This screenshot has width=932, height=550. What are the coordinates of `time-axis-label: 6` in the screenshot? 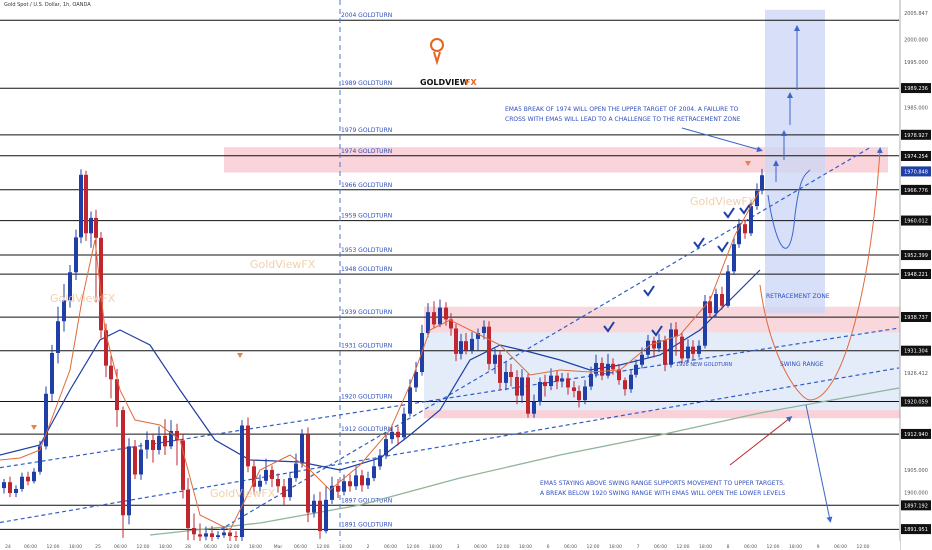 It's located at (548, 547).